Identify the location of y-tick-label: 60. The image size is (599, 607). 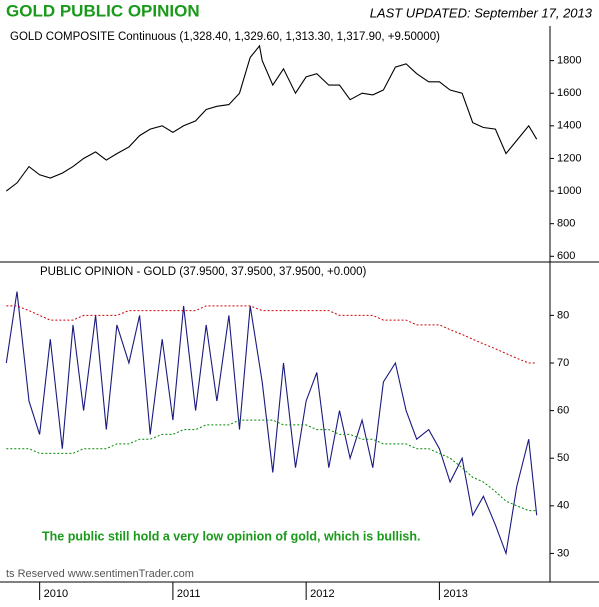
(563, 411).